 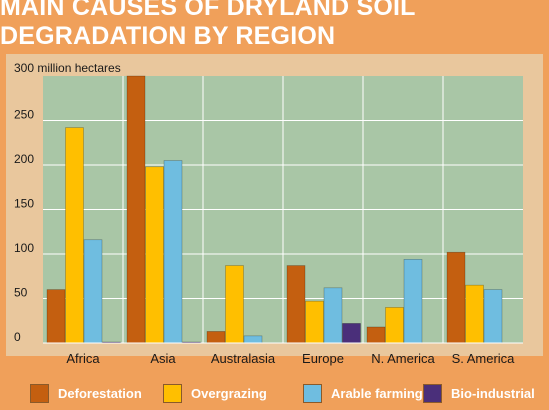 What do you see at coordinates (24, 159) in the screenshot?
I see `y-tick-label: 200` at bounding box center [24, 159].